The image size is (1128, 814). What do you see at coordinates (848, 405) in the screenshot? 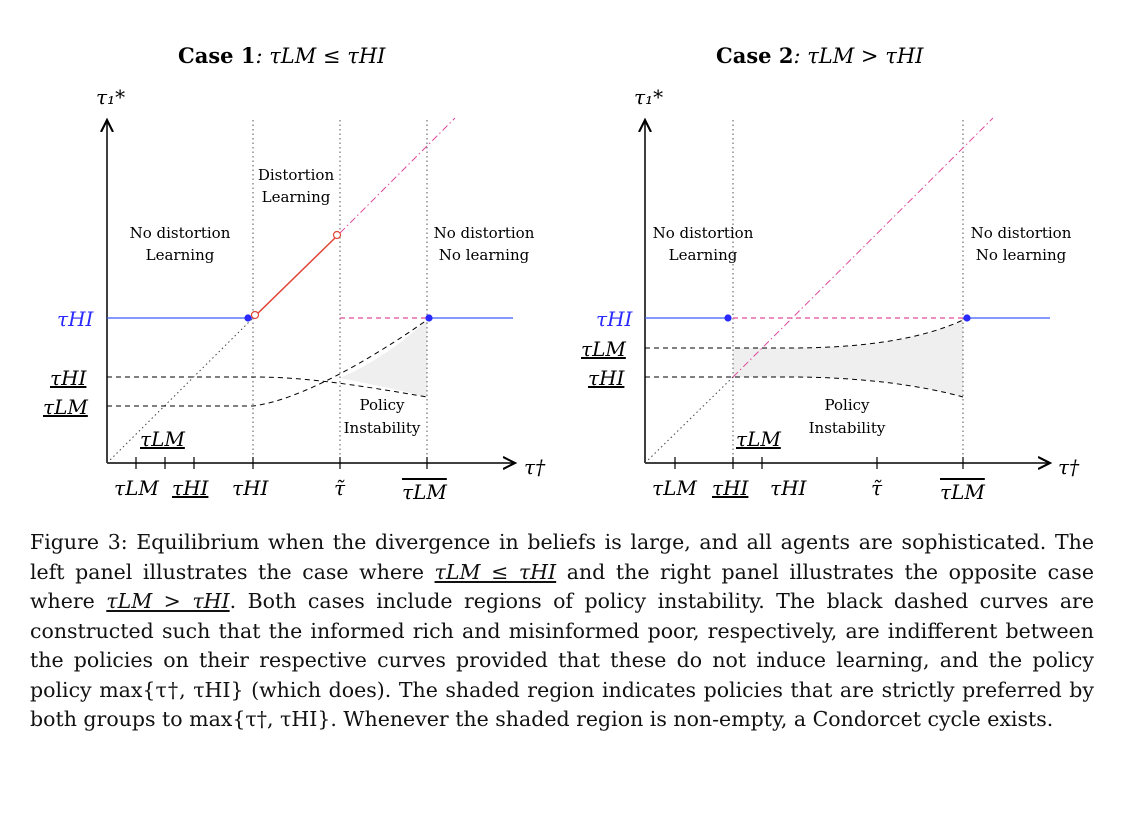
I see `right-instability-1: Policy` at bounding box center [848, 405].